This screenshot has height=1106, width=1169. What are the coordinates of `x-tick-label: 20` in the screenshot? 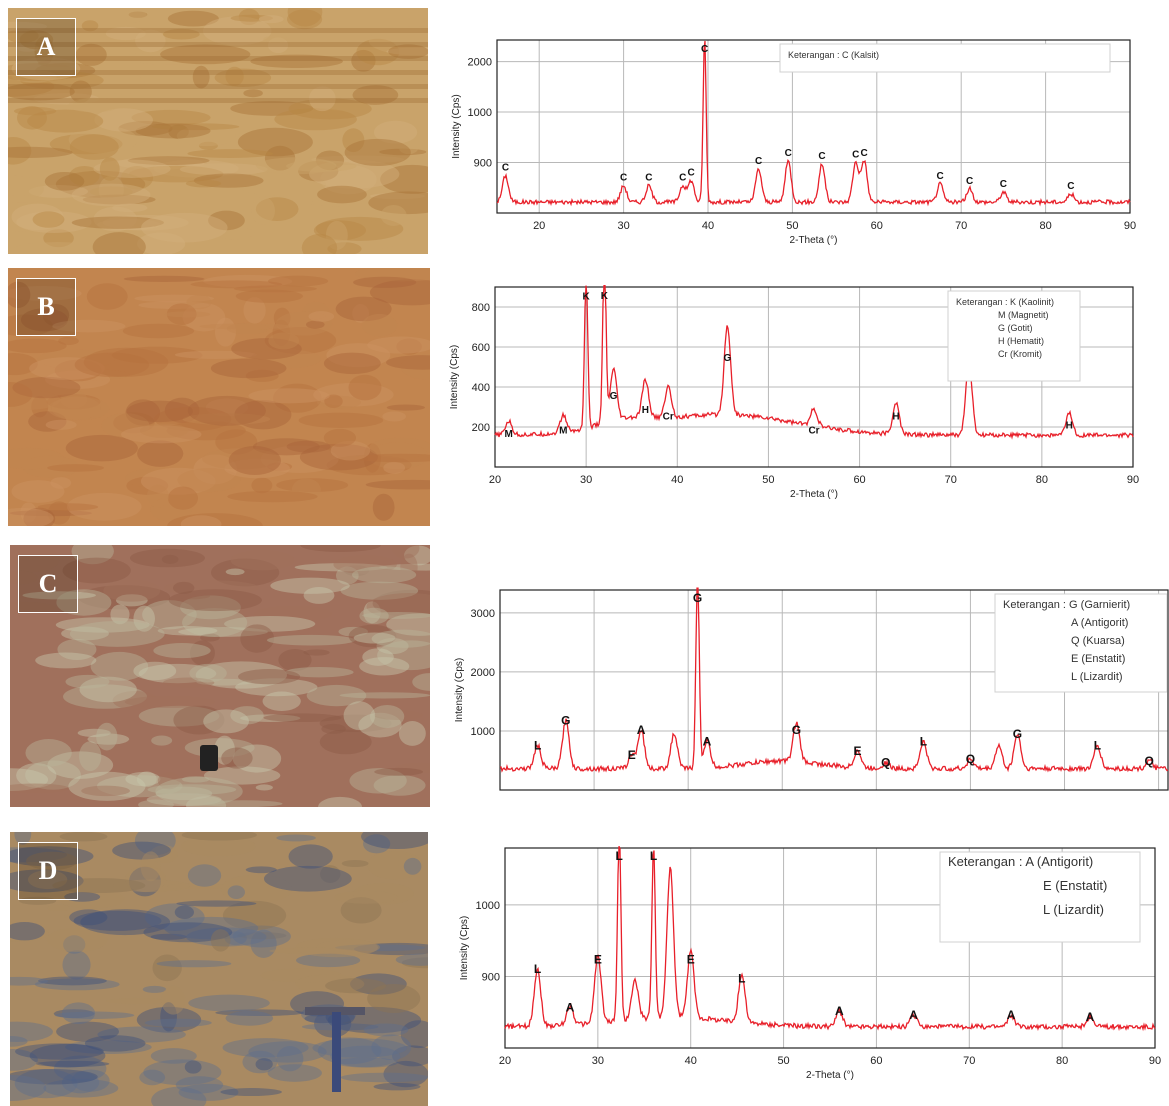 It's located at (495, 480).